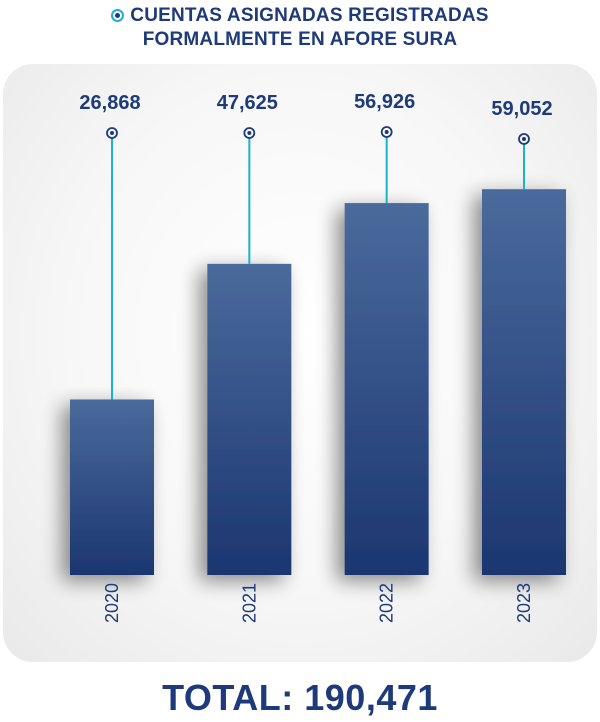  I want to click on chart-title-text-1: CUENTAS ASIGNADAS REGISTRADAS, so click(309, 15).